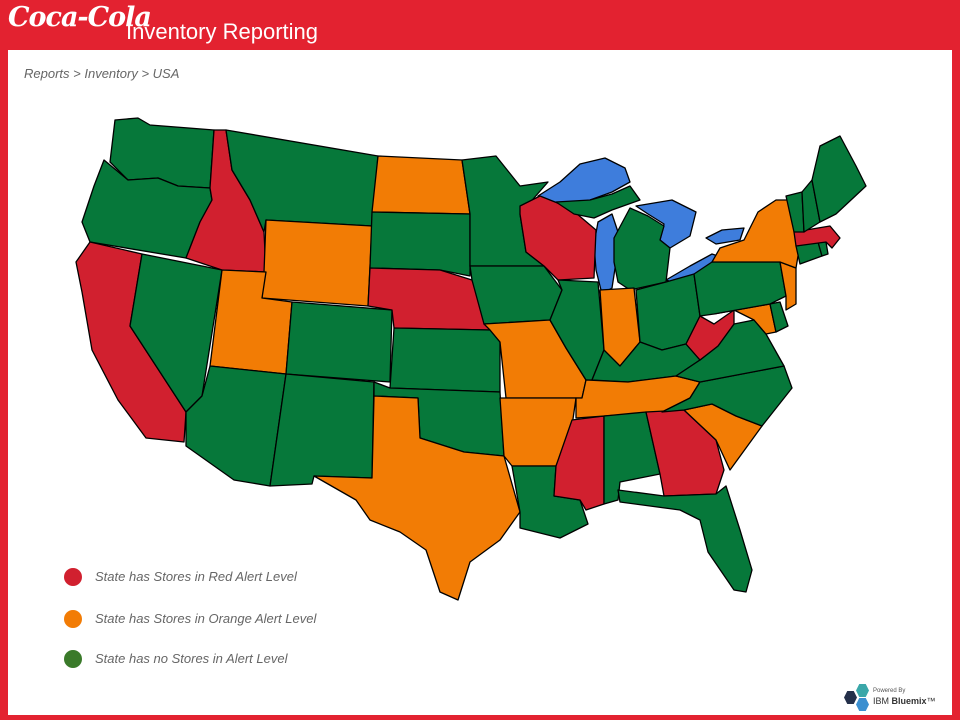  What do you see at coordinates (47, 73) in the screenshot?
I see `breadcrumb-reports: Reports` at bounding box center [47, 73].